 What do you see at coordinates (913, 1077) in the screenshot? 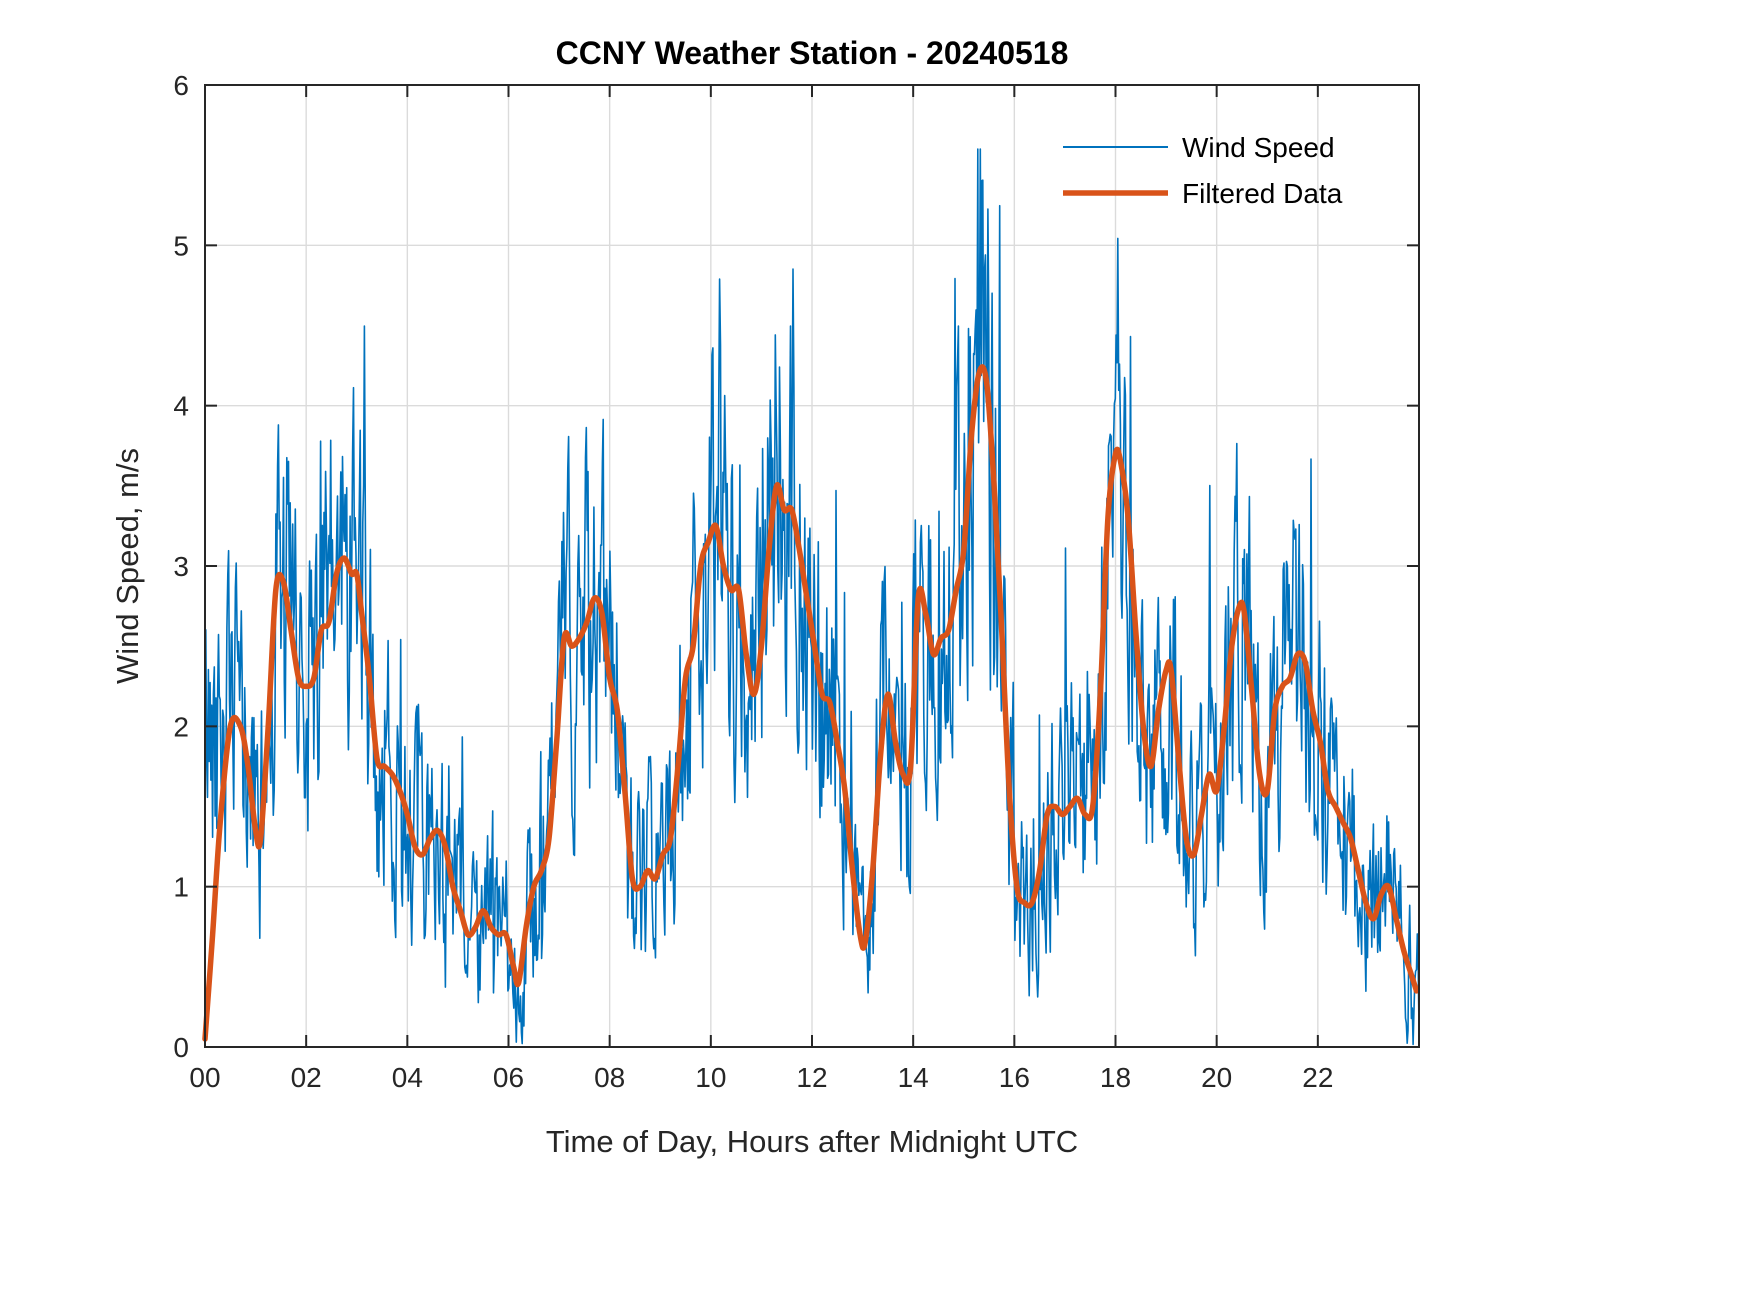
I see `x-tick-label: 14` at bounding box center [913, 1077].